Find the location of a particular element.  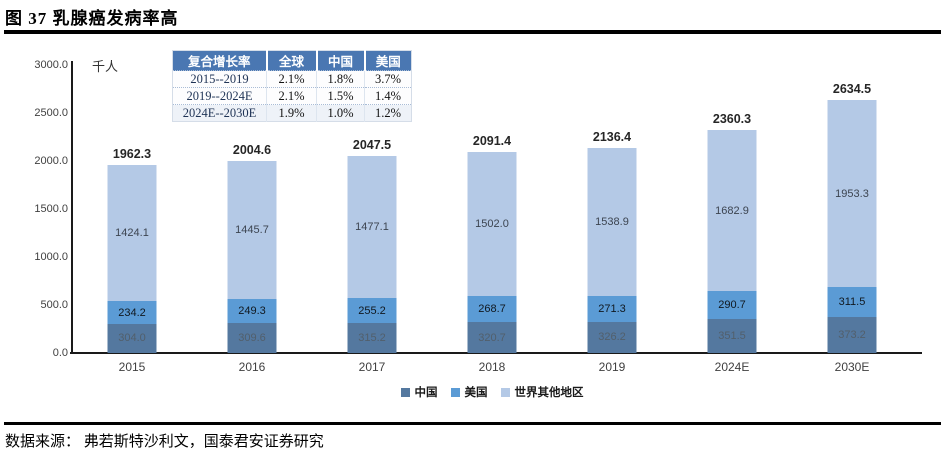

bar-segment-美国: 271.3 is located at coordinates (612, 308).